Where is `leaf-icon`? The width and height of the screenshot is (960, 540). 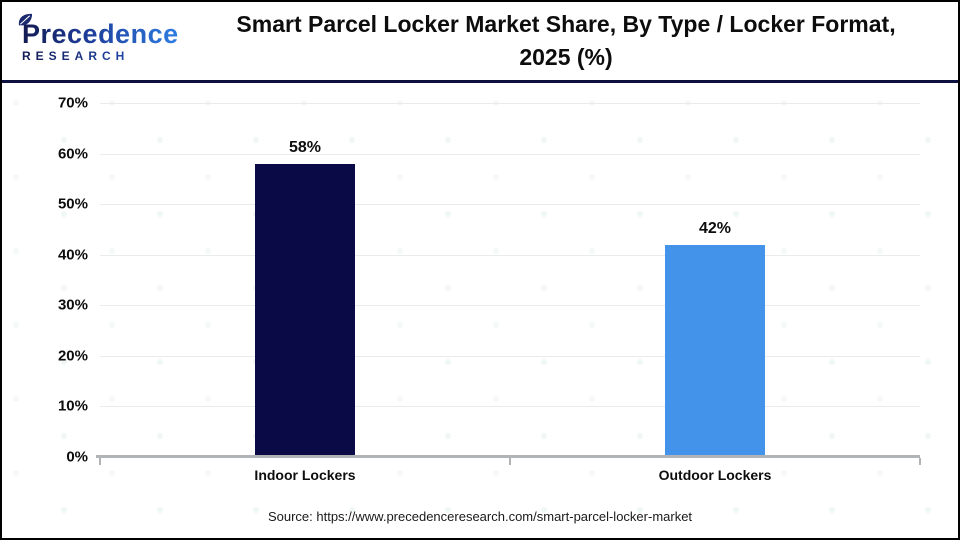 leaf-icon is located at coordinates (25, 19).